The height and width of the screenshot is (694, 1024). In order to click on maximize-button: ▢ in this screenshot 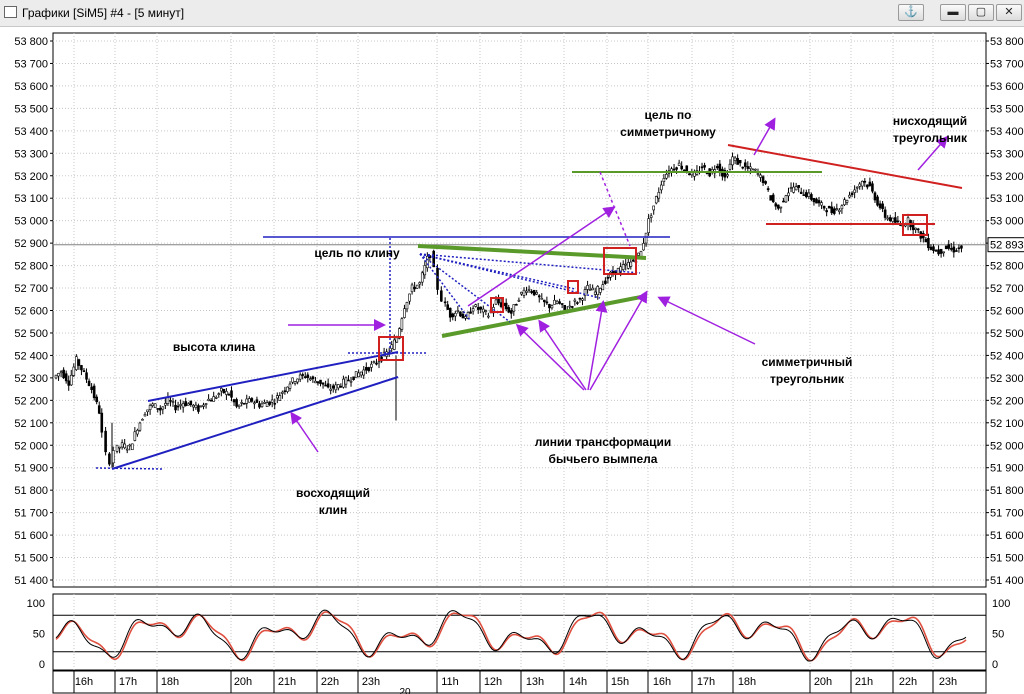, I will do `click(981, 12)`.